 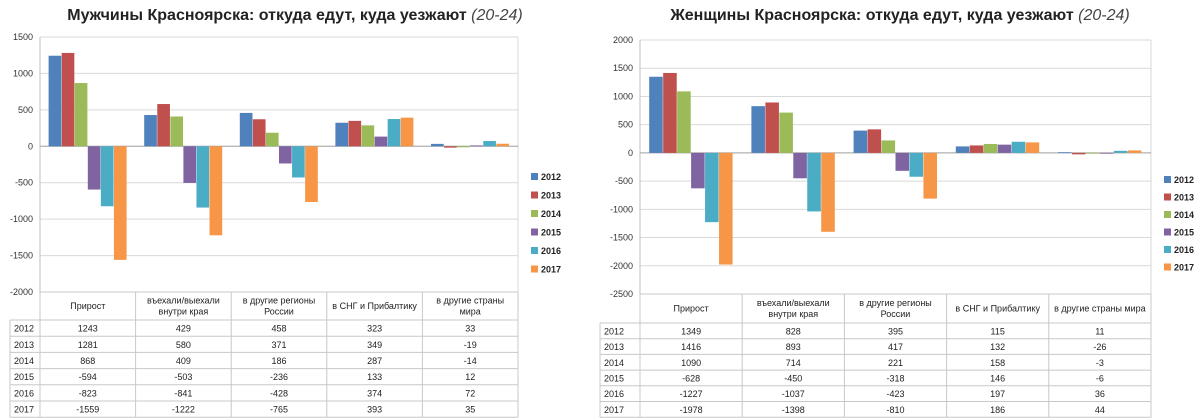 I want to click on table-cell: 714, so click(x=793, y=363).